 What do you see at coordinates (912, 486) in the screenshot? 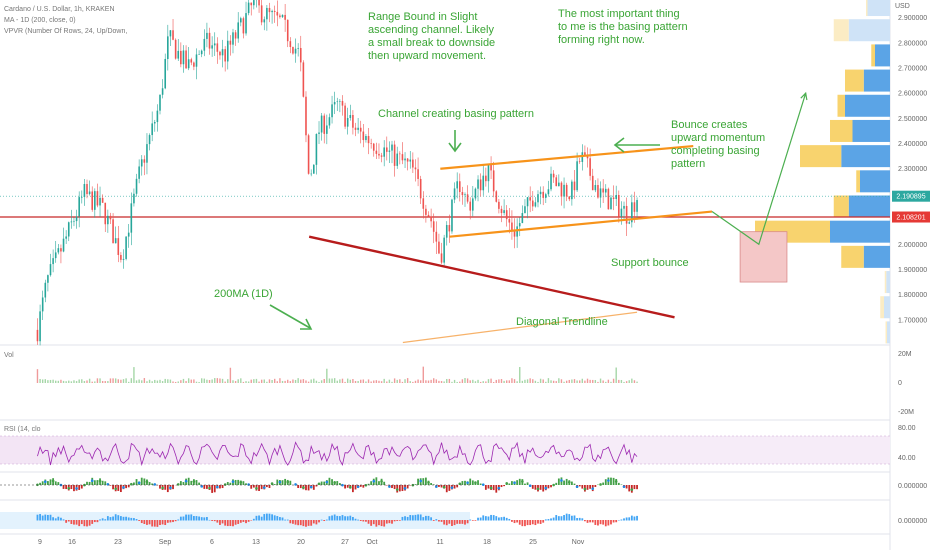
I see `oscillator-1-tick: 0.000000` at bounding box center [912, 486].